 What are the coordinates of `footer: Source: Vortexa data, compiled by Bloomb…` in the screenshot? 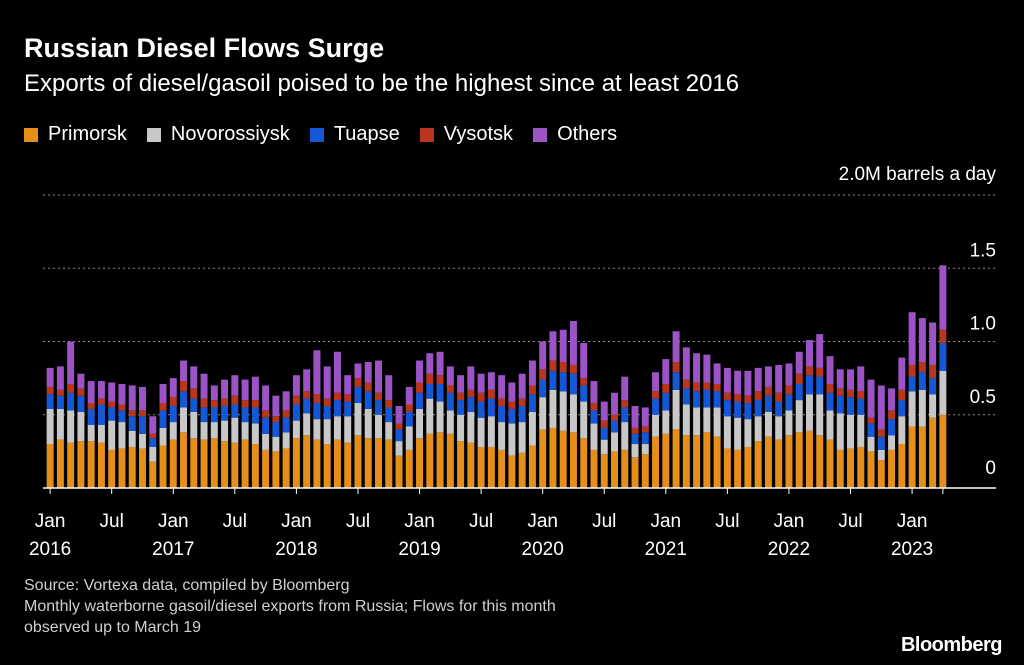 It's located at (404, 606).